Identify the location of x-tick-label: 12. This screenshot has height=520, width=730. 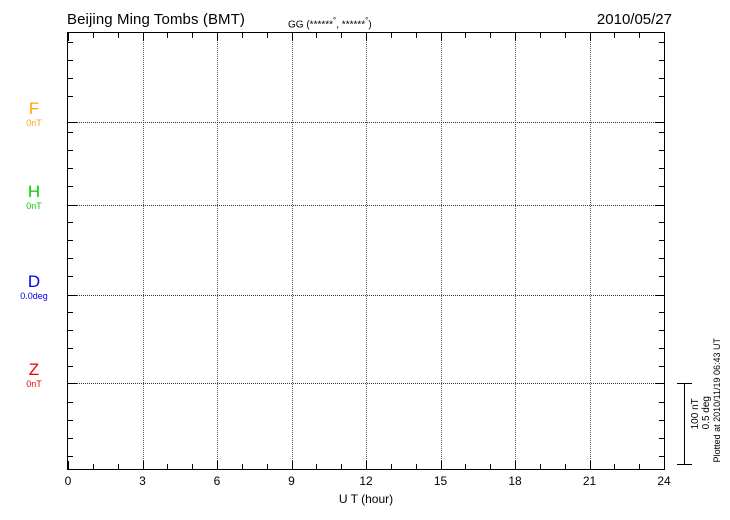
(366, 481).